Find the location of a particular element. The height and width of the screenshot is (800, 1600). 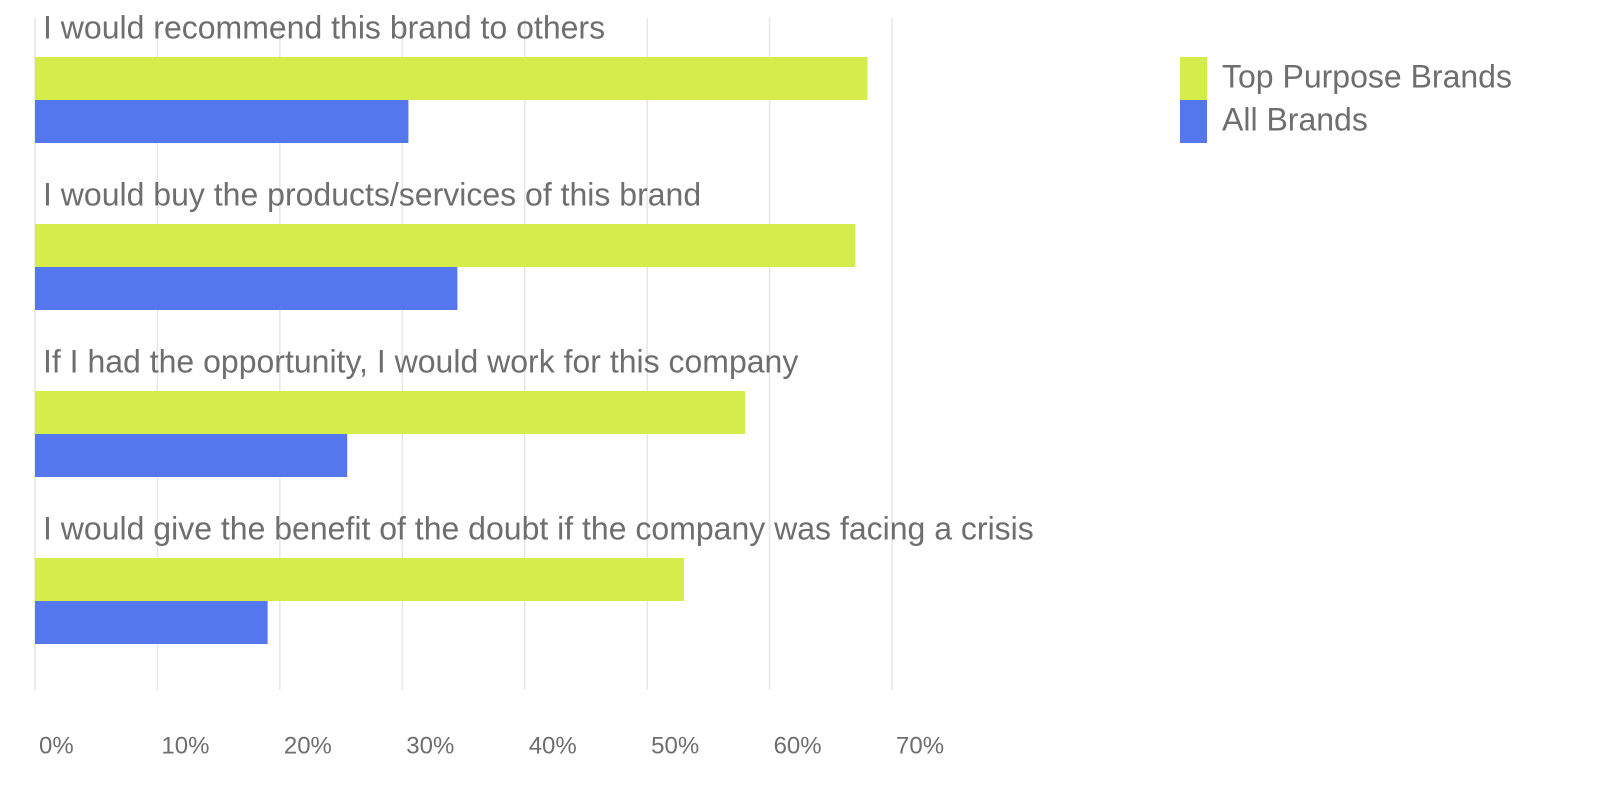

x-tick-label: 40% is located at coordinates (553, 745).